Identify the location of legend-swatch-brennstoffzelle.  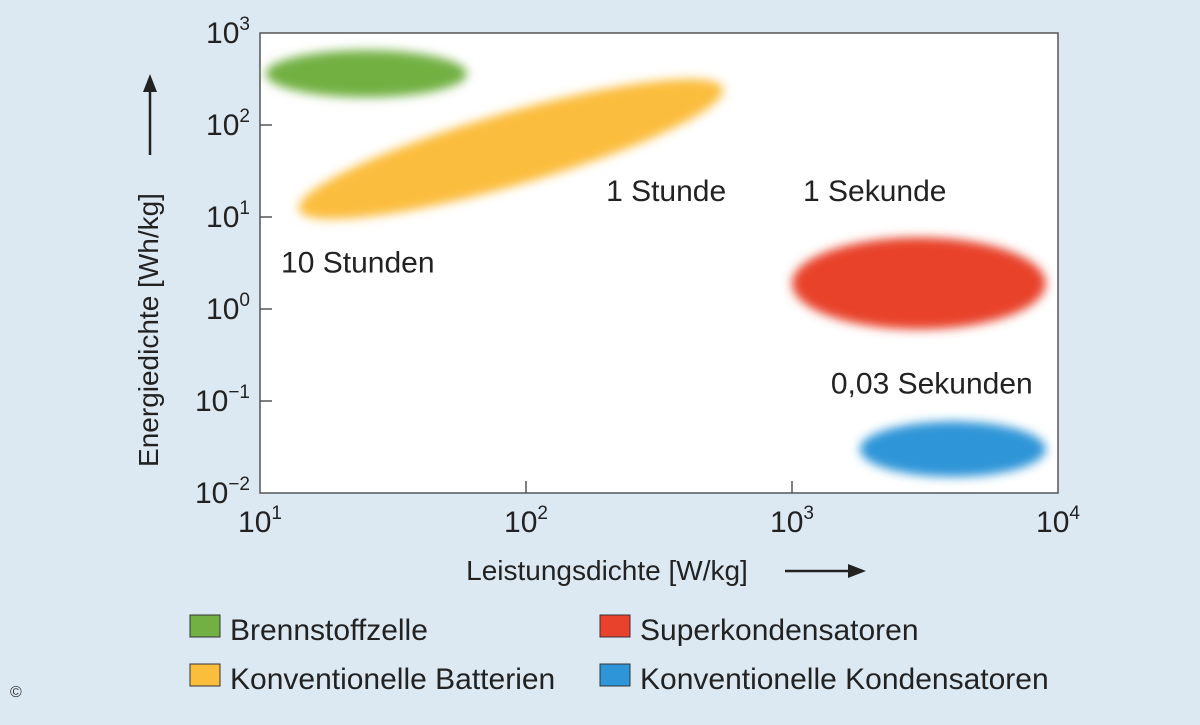
(205, 626).